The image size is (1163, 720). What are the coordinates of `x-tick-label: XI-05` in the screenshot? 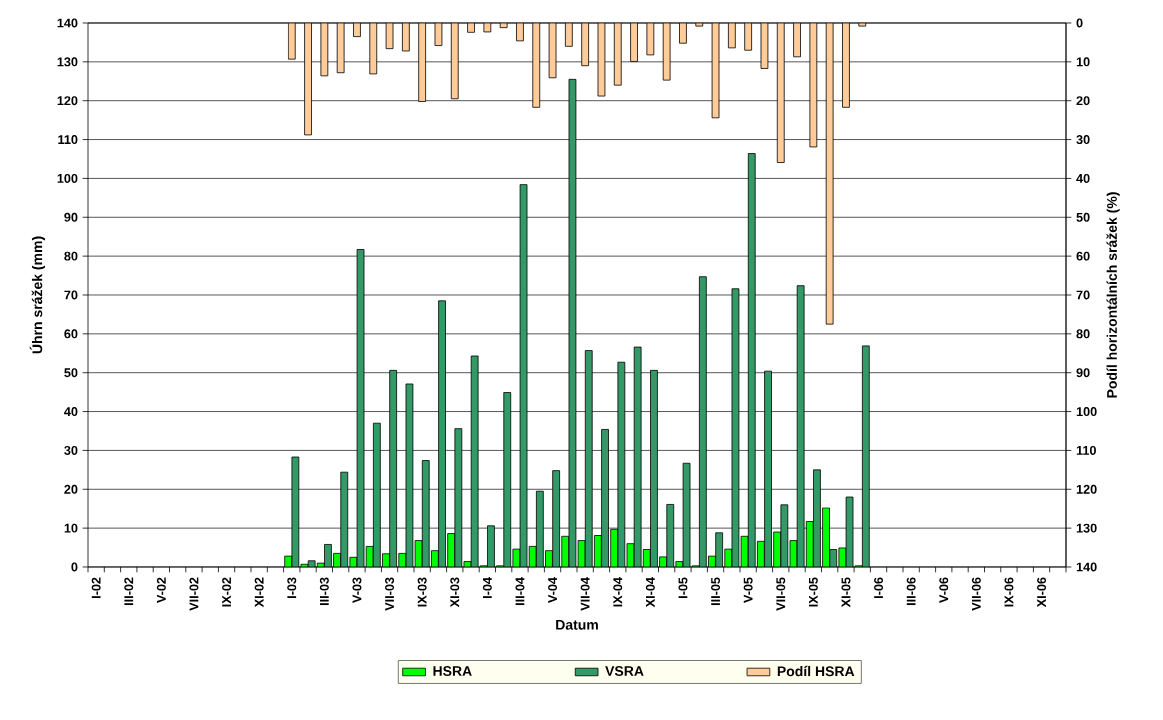 It's located at (846, 592).